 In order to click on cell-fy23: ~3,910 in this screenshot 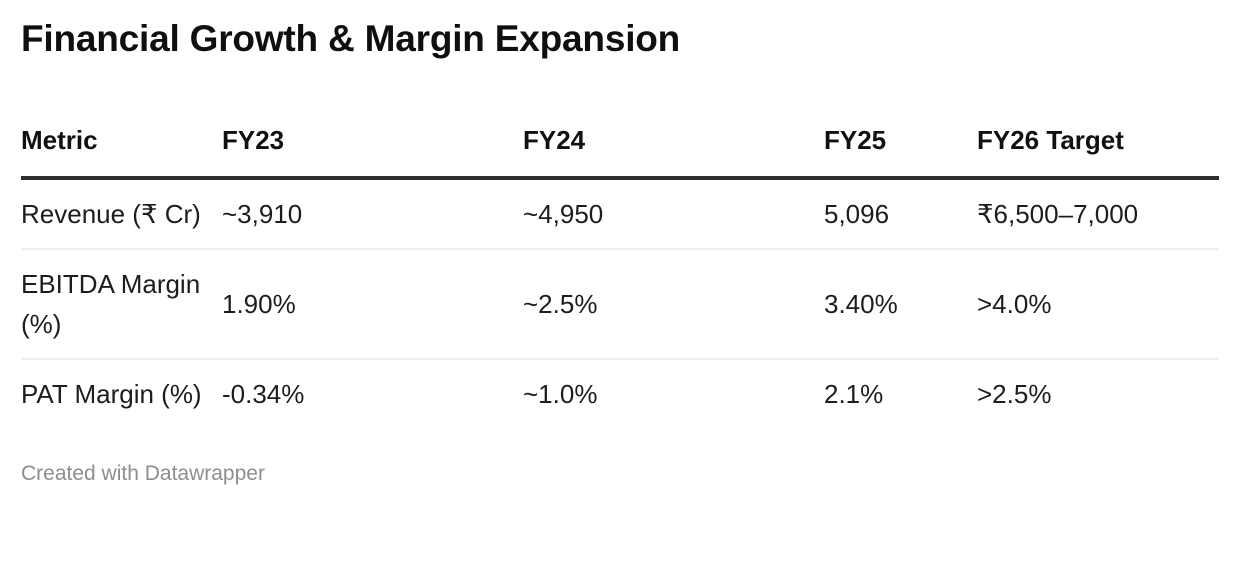, I will do `click(262, 213)`.